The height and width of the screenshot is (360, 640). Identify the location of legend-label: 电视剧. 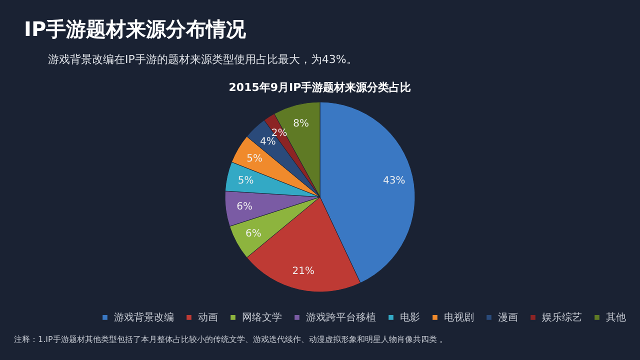
(459, 317).